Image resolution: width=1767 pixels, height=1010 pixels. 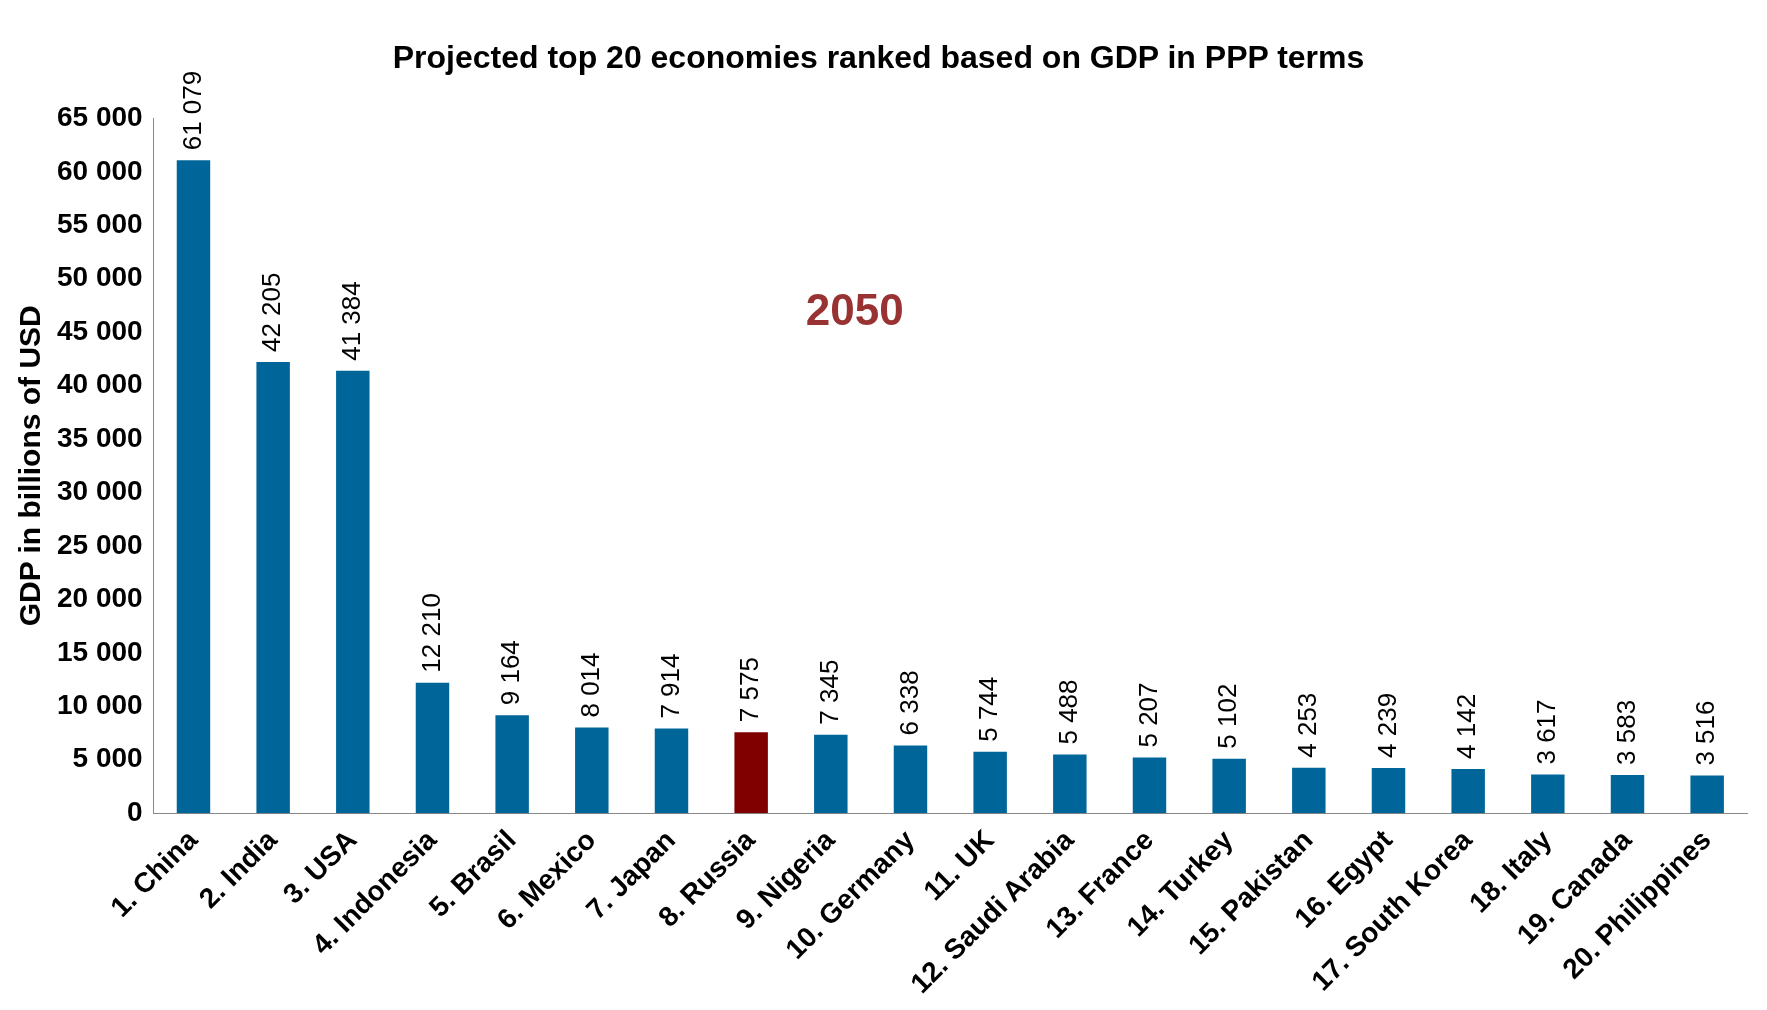 What do you see at coordinates (107, 758) in the screenshot?
I see `y-tick-label: 5 000` at bounding box center [107, 758].